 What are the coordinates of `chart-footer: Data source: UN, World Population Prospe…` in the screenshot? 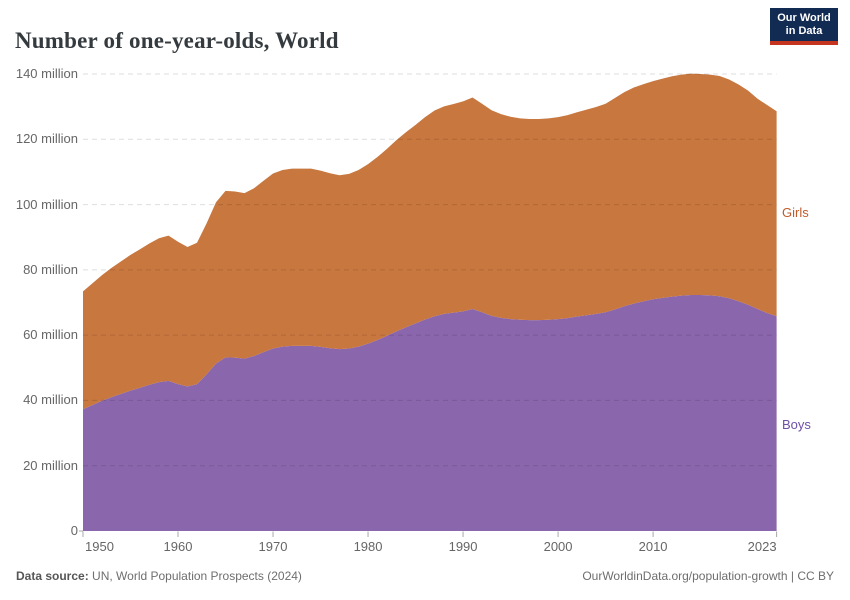 It's located at (425, 576).